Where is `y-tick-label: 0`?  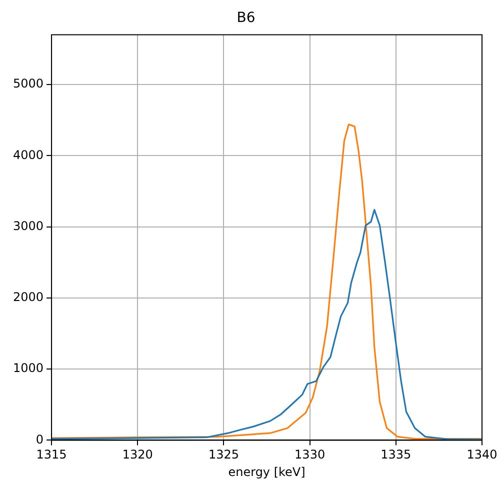
y-tick-label: 0 is located at coordinates (40, 439).